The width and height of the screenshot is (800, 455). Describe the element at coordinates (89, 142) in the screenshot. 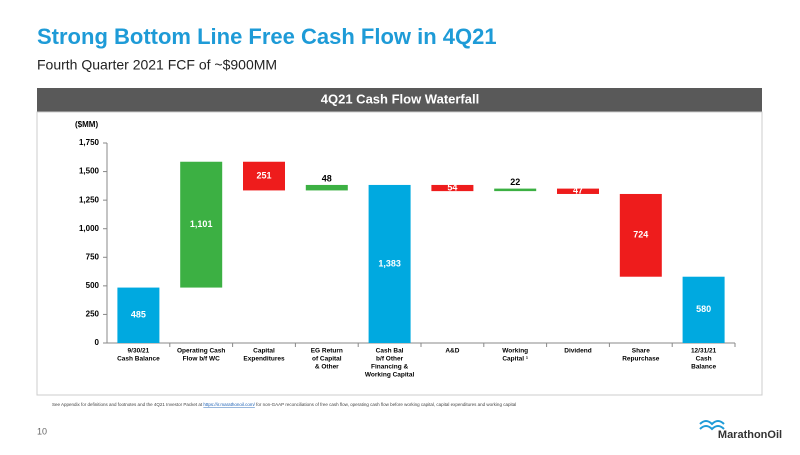

I see `y-tick-label: 1,750` at that location.